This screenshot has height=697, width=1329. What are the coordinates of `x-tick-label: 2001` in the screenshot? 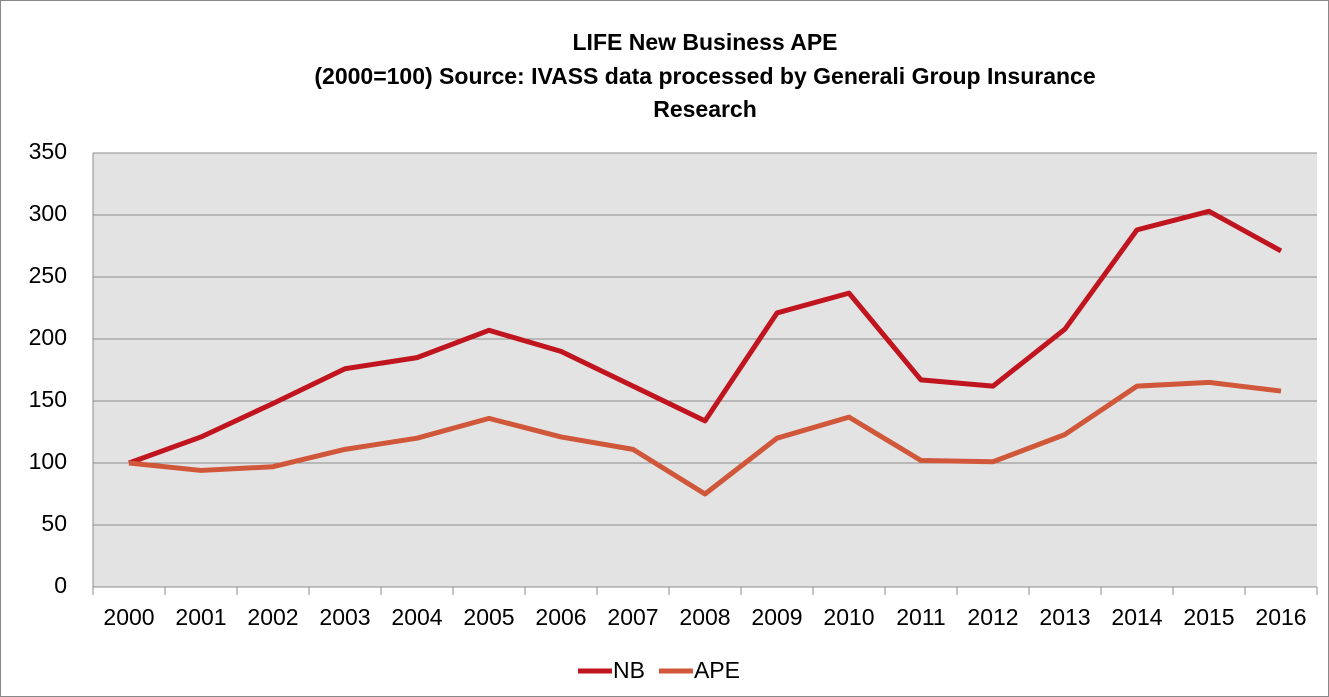 It's located at (200, 617).